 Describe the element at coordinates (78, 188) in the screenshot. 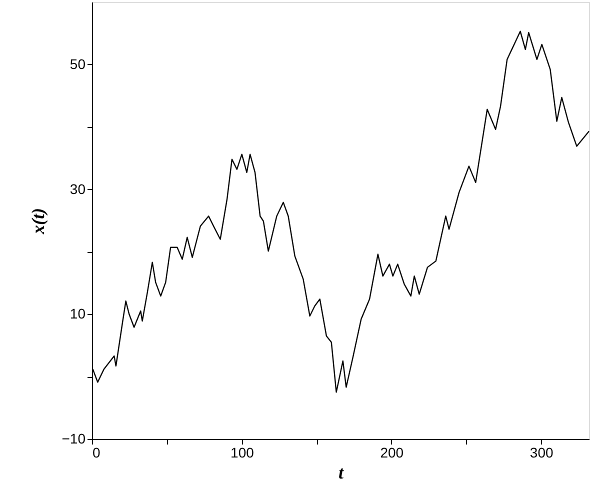

I see `y-tick-label: 30` at that location.